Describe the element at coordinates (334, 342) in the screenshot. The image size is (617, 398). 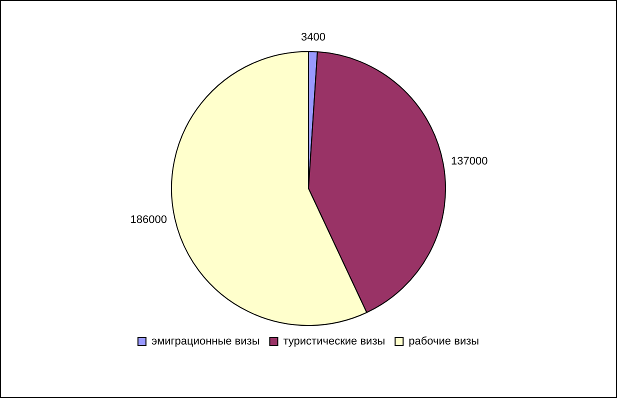
I see `legend-label: туристические визы` at that location.